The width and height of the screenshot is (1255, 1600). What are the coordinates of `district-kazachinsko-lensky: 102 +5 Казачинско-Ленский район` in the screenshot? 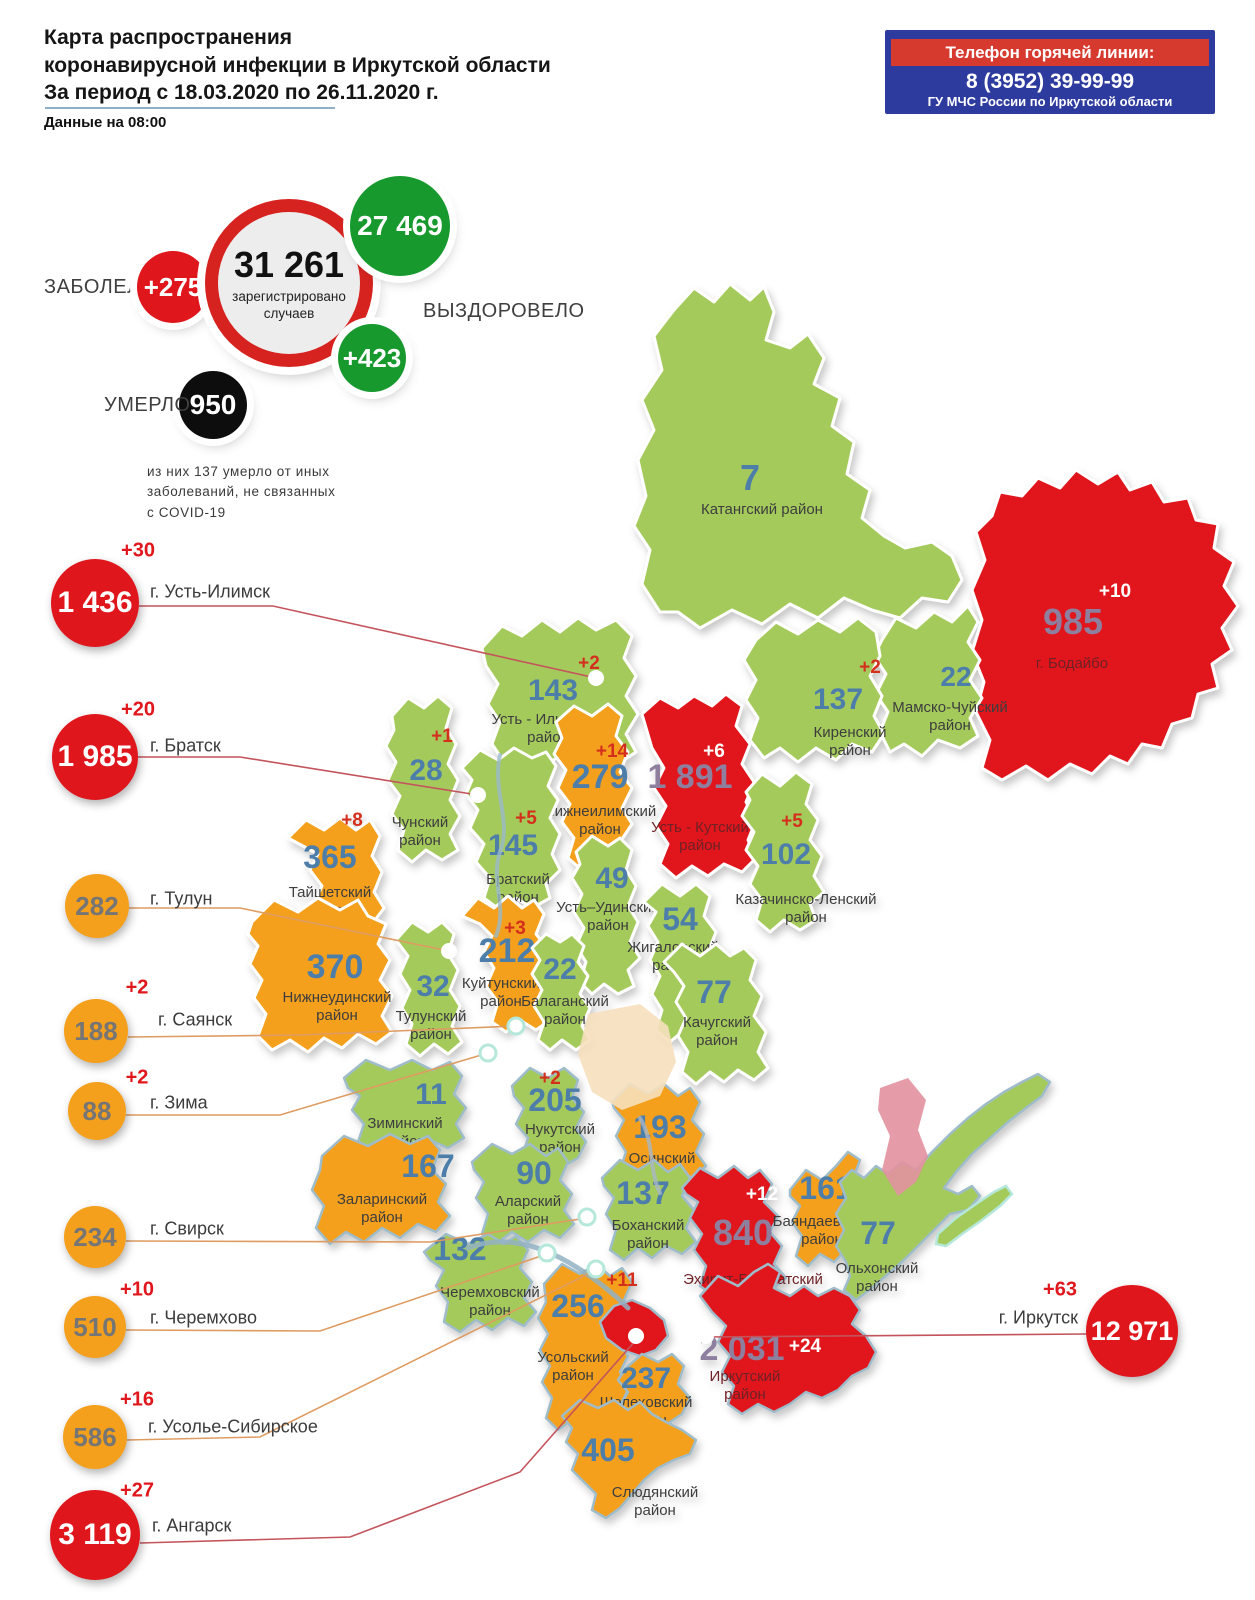 It's located at (806, 852).